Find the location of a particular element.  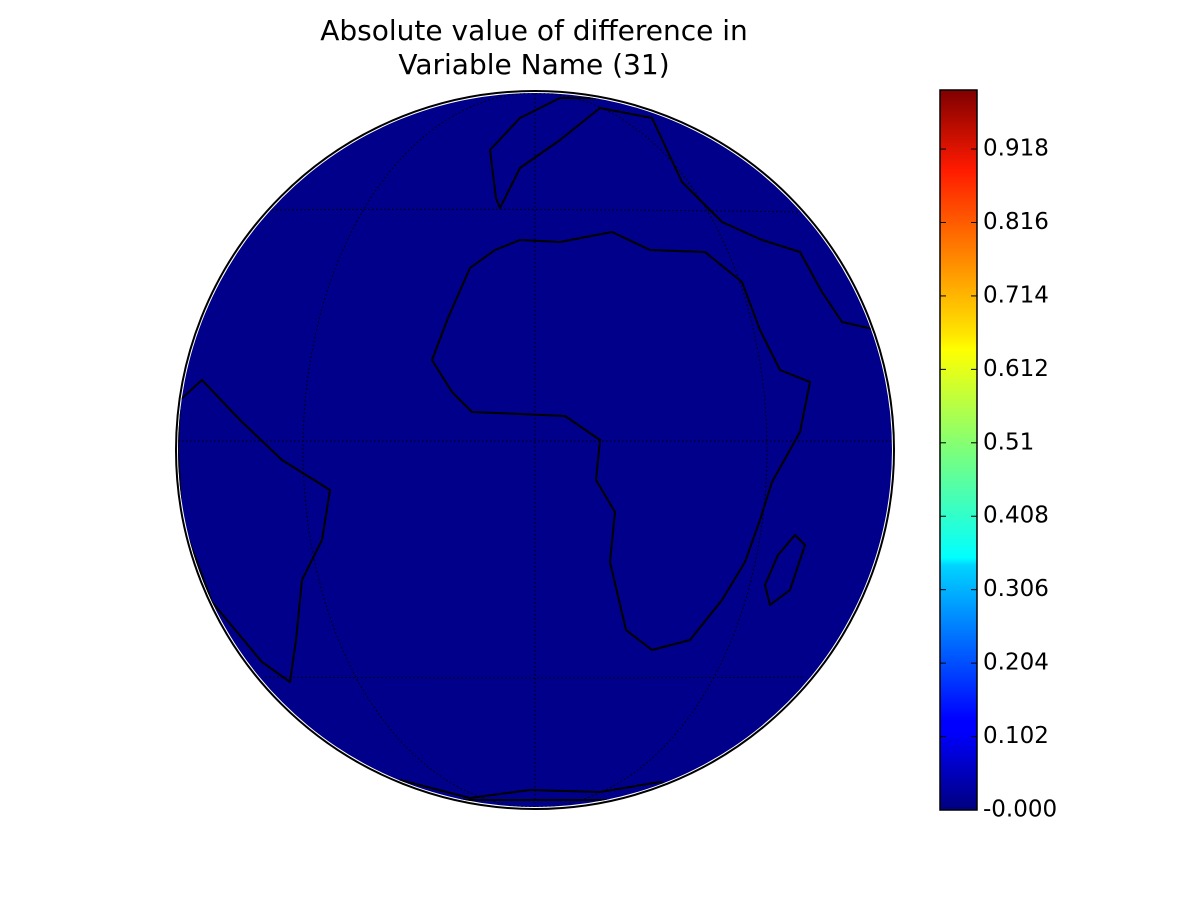

colorbar-scale is located at coordinates (958, 450).